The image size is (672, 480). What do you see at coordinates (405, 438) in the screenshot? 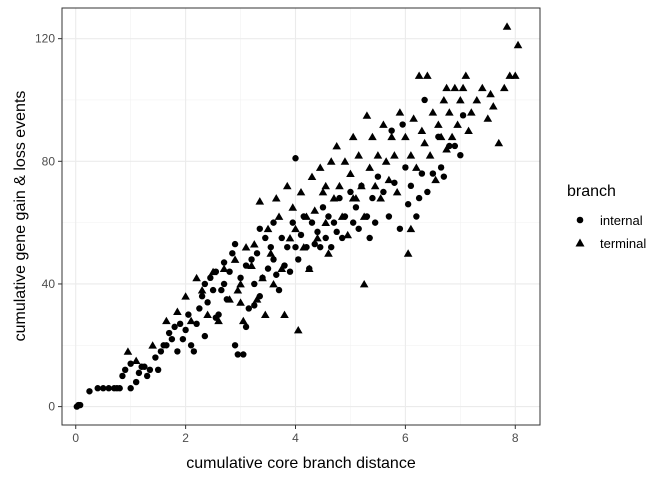
I see `x-tick-label: 6` at bounding box center [405, 438].